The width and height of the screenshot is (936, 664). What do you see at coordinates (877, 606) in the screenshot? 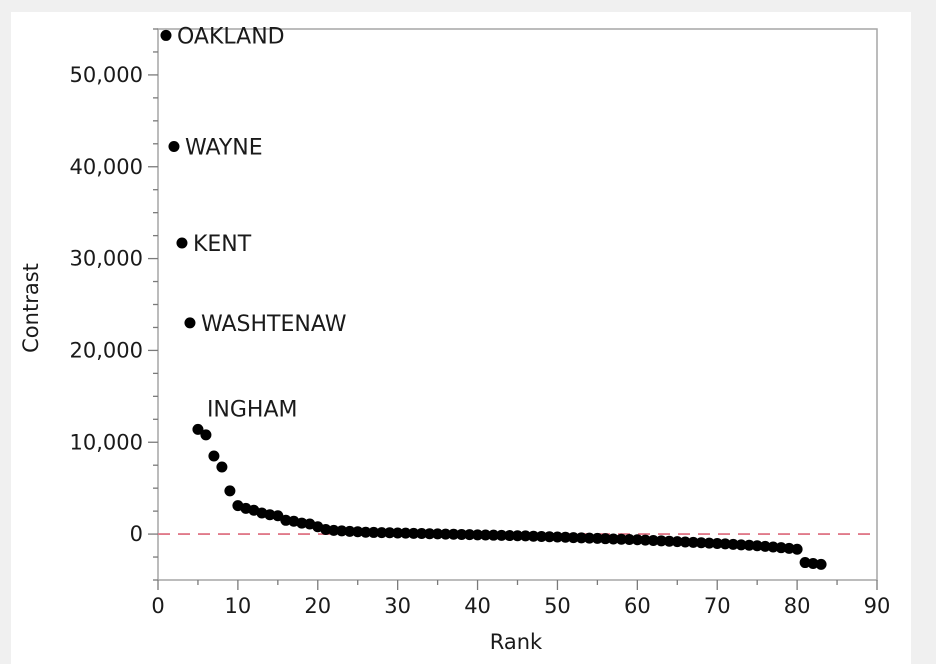
I see `x-tick-label: 90` at bounding box center [877, 606].